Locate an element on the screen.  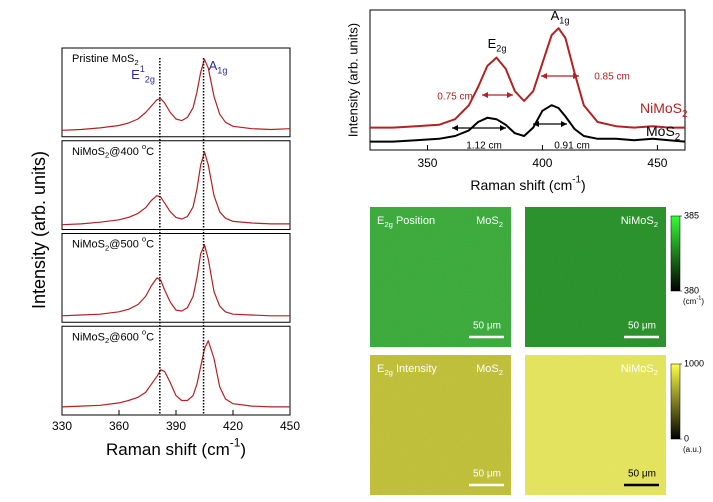
panel-label: NiMoS2@600 oC is located at coordinates (113, 336).